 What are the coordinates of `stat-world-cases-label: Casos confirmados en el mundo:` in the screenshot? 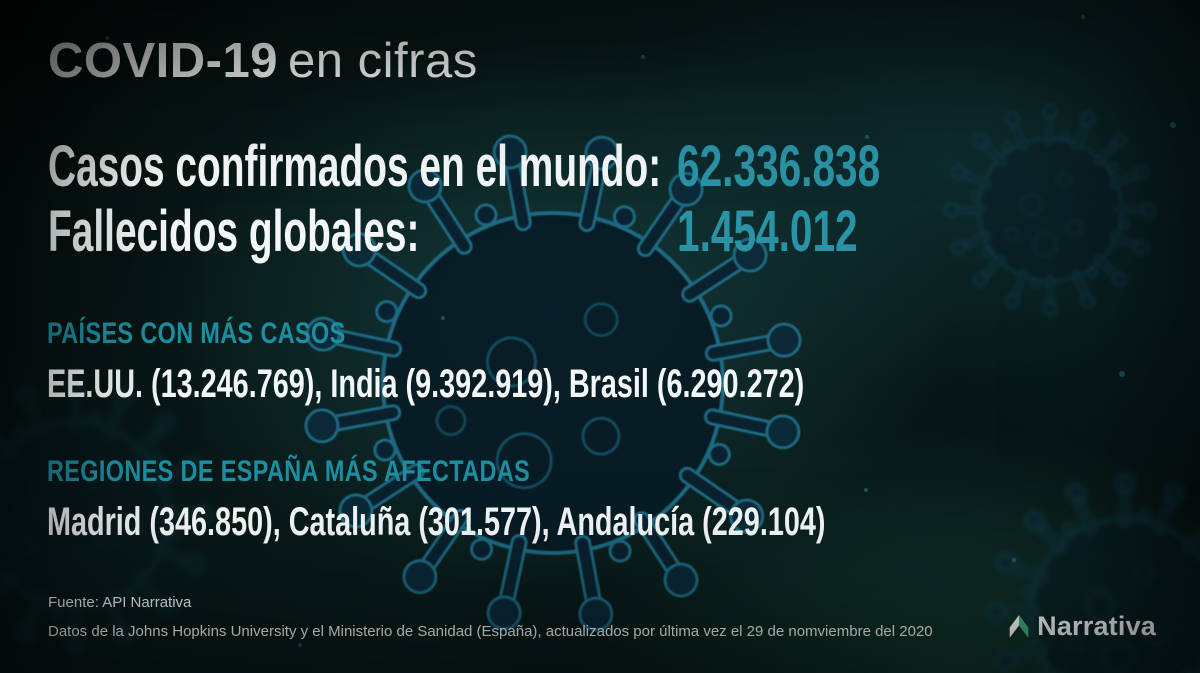 It's located at (505, 167).